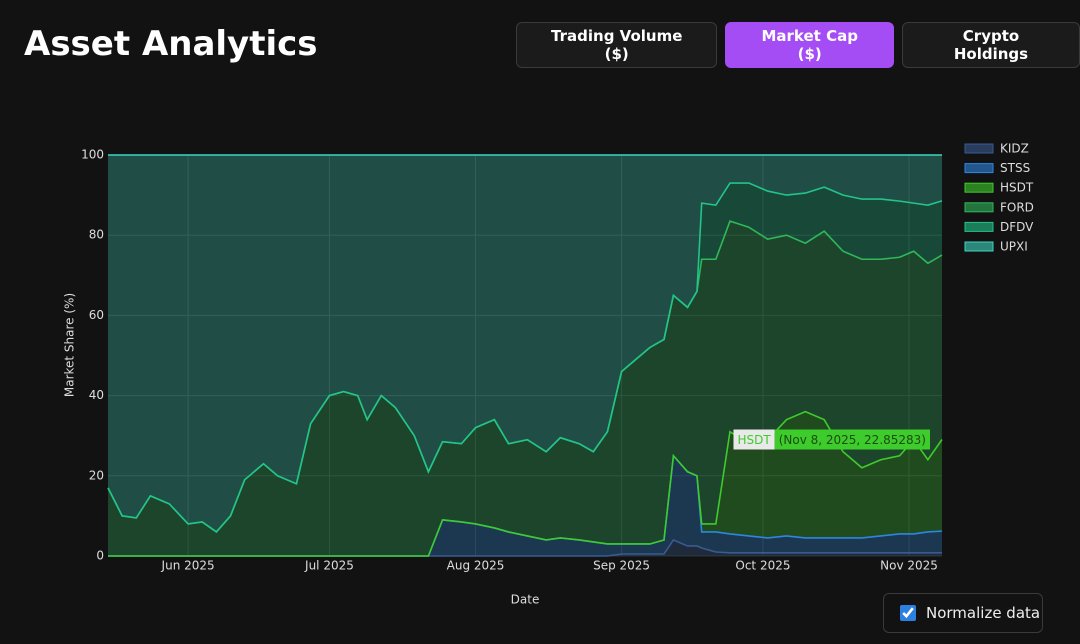 The width and height of the screenshot is (1080, 644). Describe the element at coordinates (329, 566) in the screenshot. I see `x-tick-label: Jul 2025` at that location.